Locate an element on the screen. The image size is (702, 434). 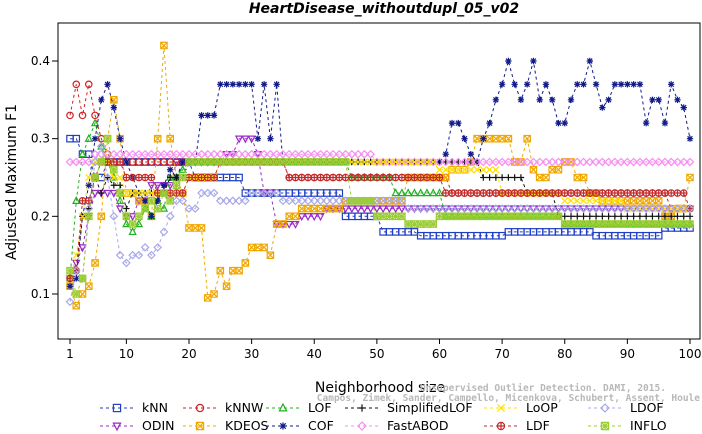
legend-marker-kNN is located at coordinates (117, 408).